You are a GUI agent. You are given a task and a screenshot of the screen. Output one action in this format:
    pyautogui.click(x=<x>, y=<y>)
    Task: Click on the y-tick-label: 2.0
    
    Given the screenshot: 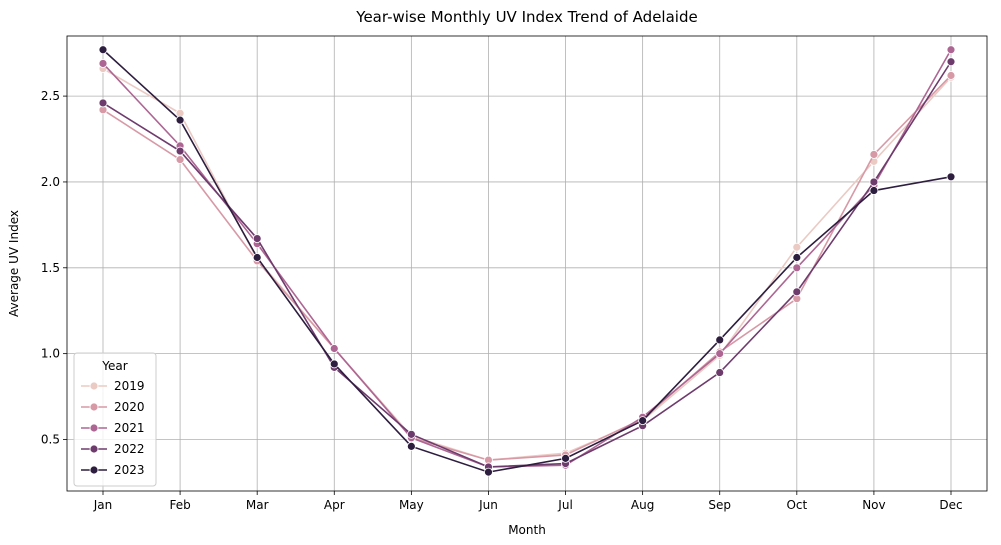 What is the action you would take?
    pyautogui.click(x=50, y=182)
    